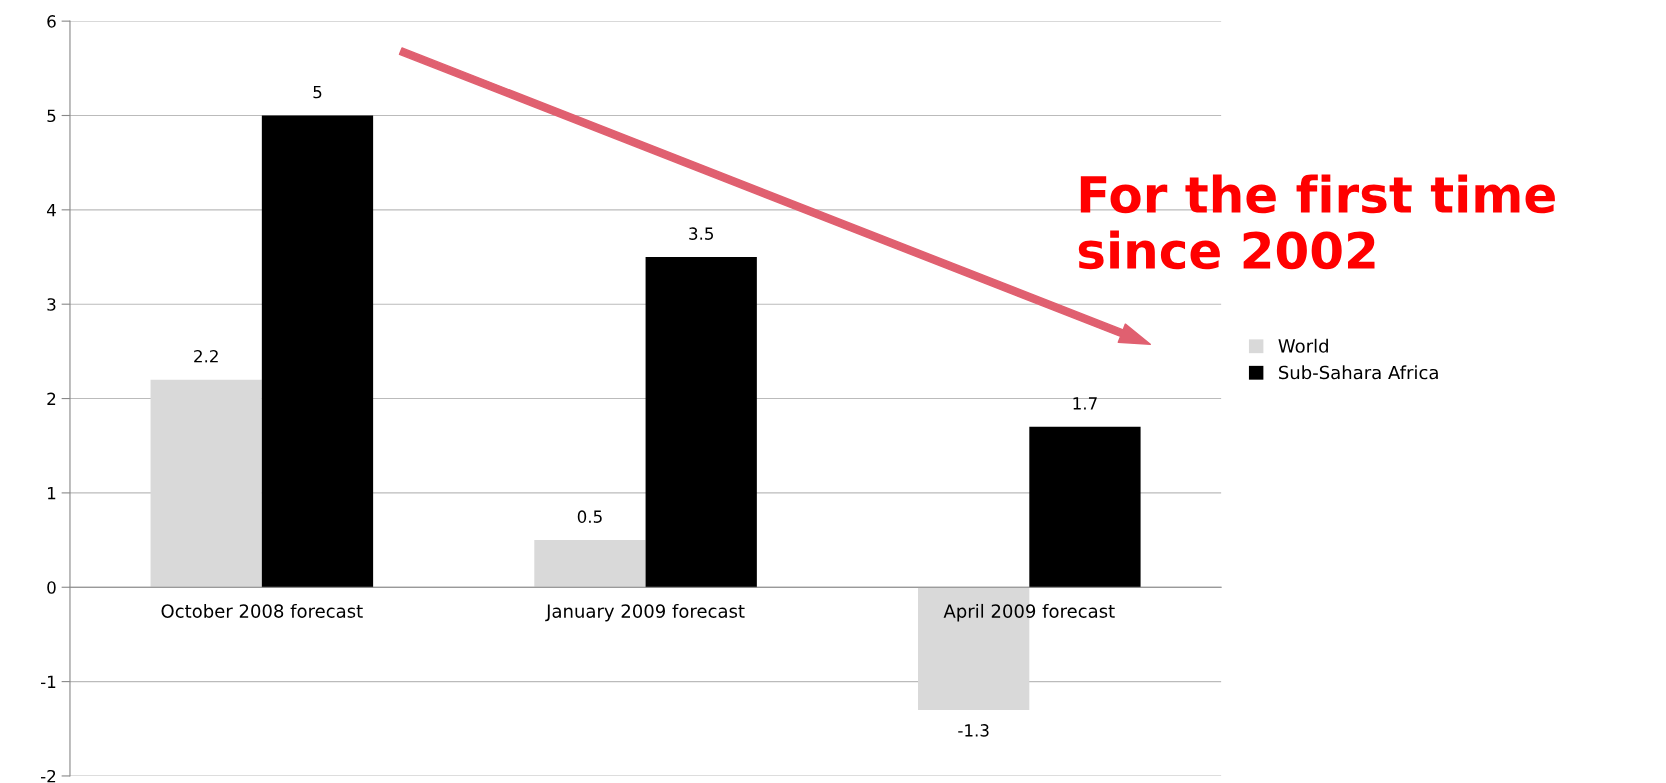 The width and height of the screenshot is (1666, 783). I want to click on y-tick-label: 4, so click(51, 210).